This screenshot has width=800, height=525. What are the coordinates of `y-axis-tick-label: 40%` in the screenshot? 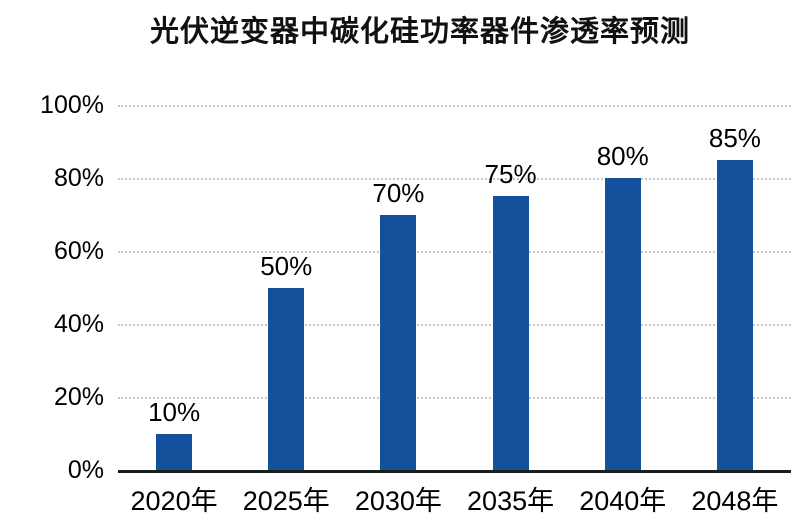 It's located at (78, 324).